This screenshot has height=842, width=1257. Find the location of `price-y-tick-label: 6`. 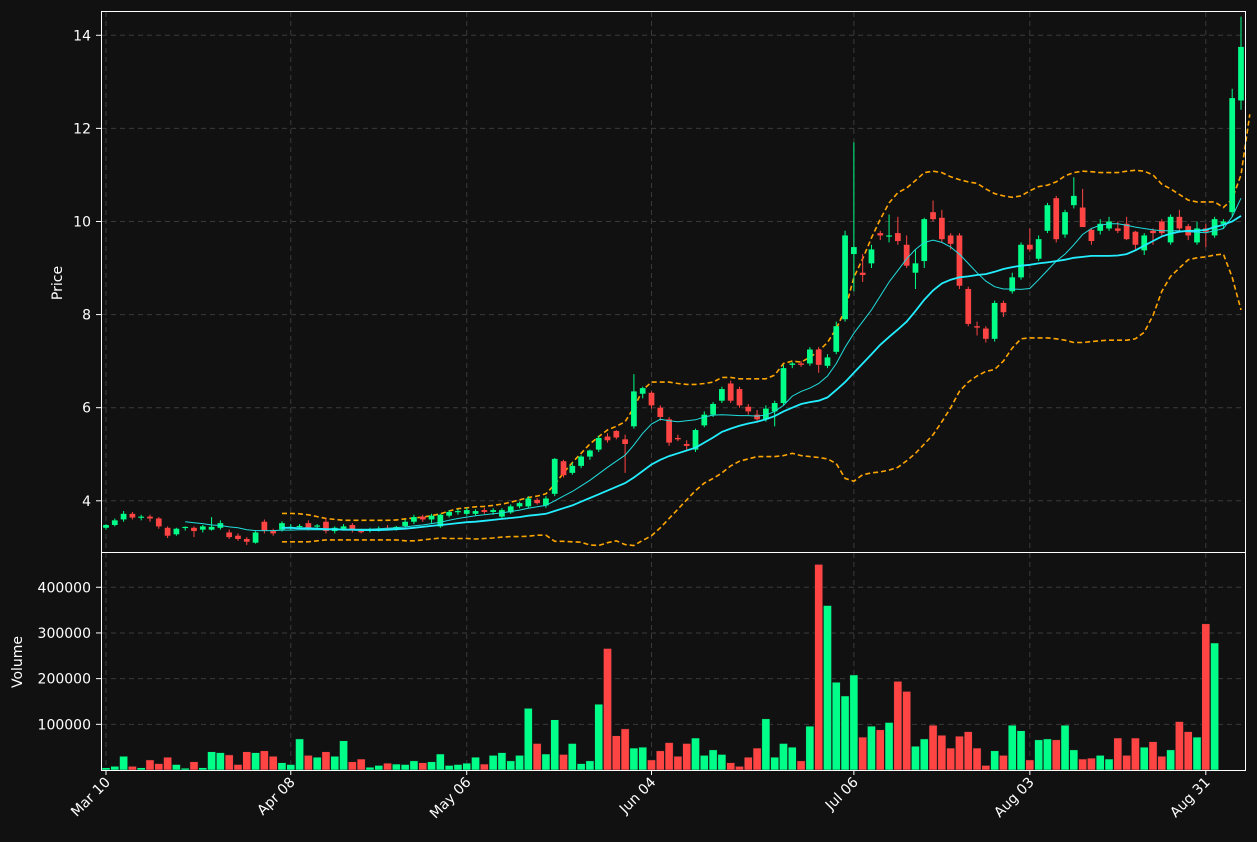

price-y-tick-label: 6 is located at coordinates (86, 409).